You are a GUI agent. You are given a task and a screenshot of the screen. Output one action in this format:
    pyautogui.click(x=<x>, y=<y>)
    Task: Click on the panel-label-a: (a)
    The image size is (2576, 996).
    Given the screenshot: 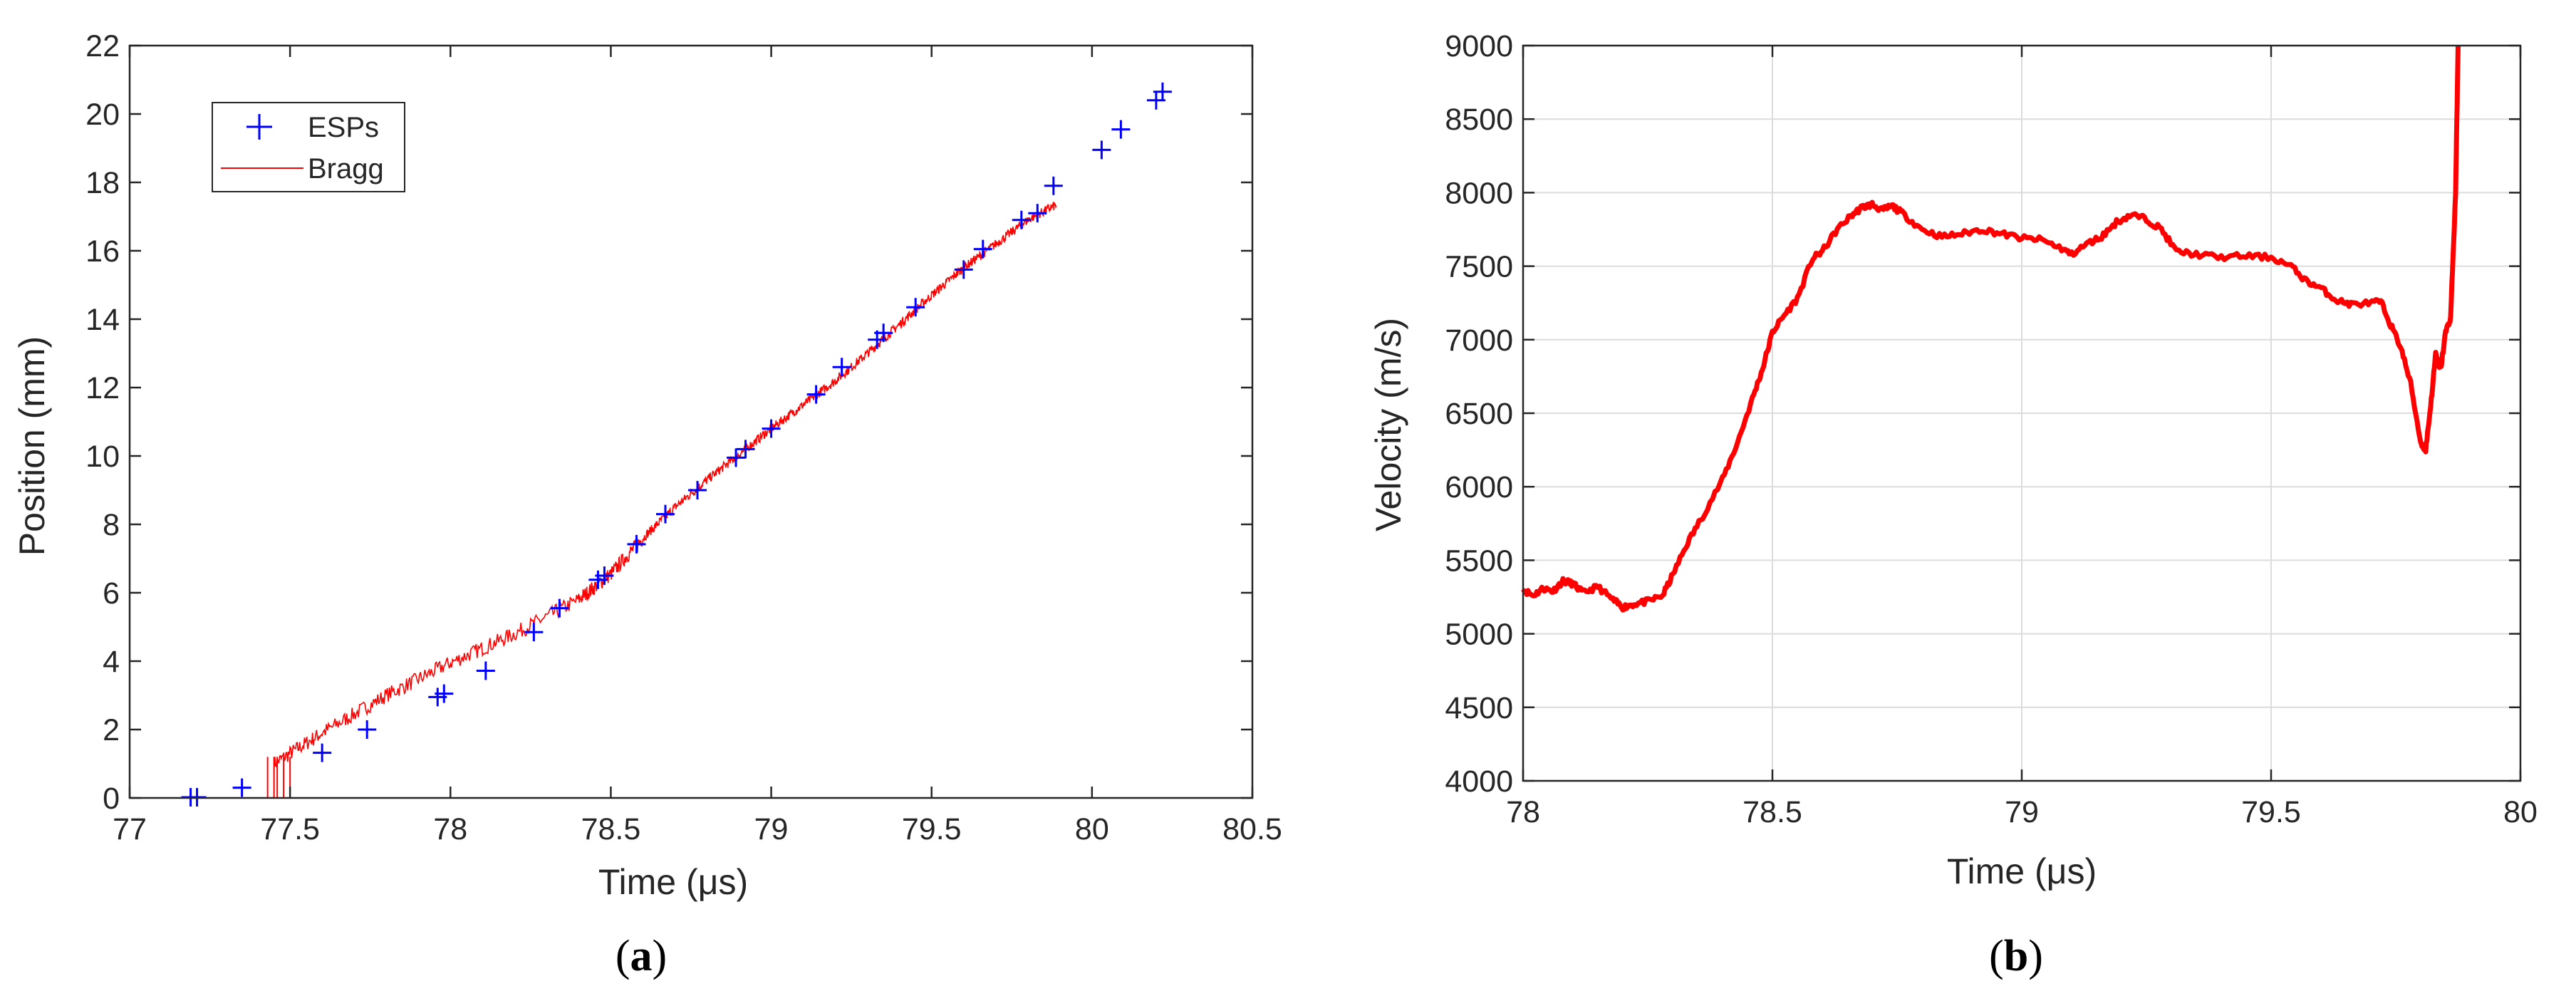 What is the action you would take?
    pyautogui.click(x=641, y=956)
    